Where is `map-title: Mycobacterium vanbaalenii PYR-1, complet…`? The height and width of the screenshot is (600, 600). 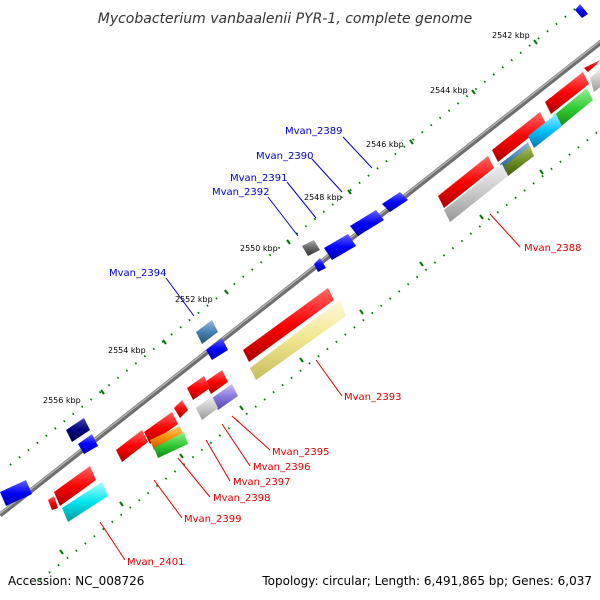 map-title: Mycobacterium vanbaalenii PYR-1, complet… is located at coordinates (285, 19).